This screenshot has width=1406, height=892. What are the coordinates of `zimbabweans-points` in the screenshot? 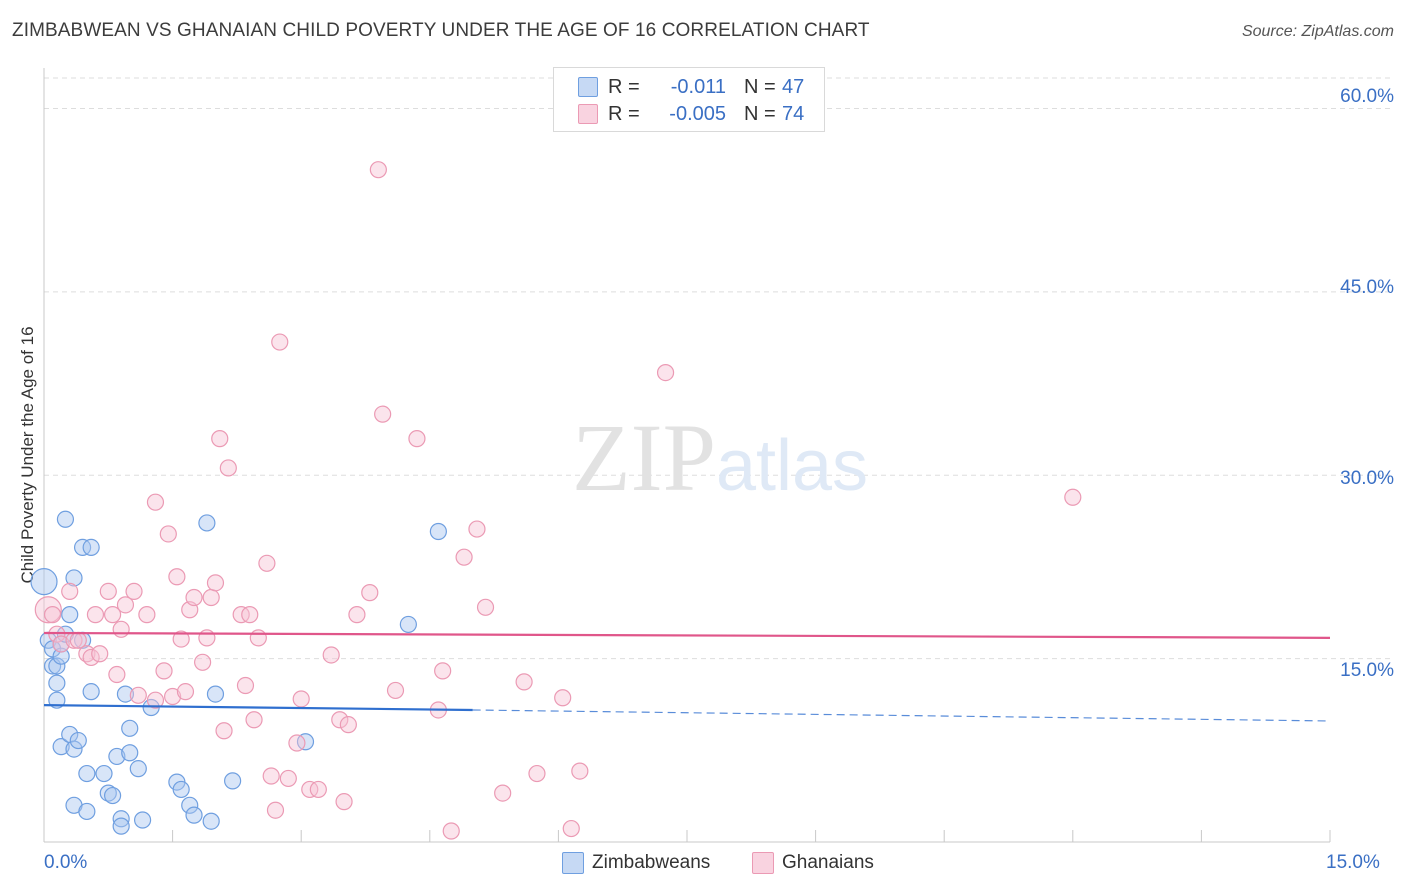 It's located at (238, 672).